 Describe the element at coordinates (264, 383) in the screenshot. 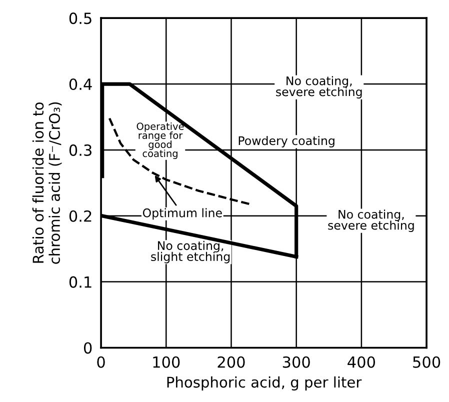

I see `x-axis-title: Phosphoric acid, g per liter` at that location.